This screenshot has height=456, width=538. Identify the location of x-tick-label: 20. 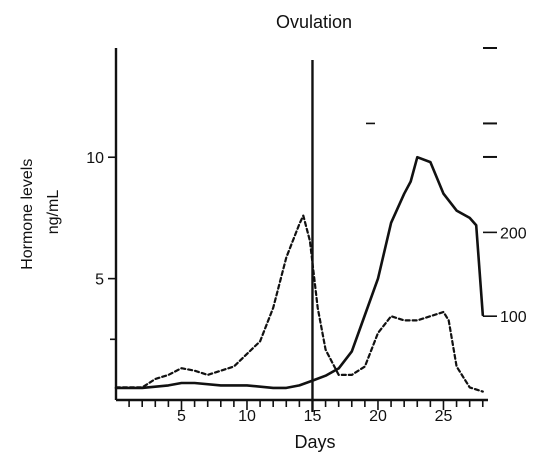
(378, 416).